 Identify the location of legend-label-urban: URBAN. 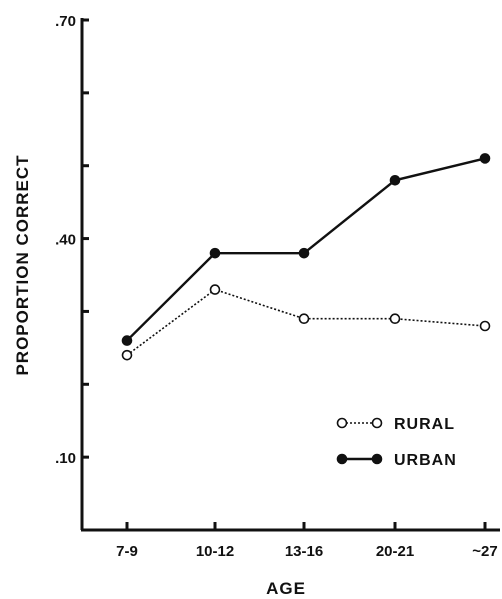
(425, 460).